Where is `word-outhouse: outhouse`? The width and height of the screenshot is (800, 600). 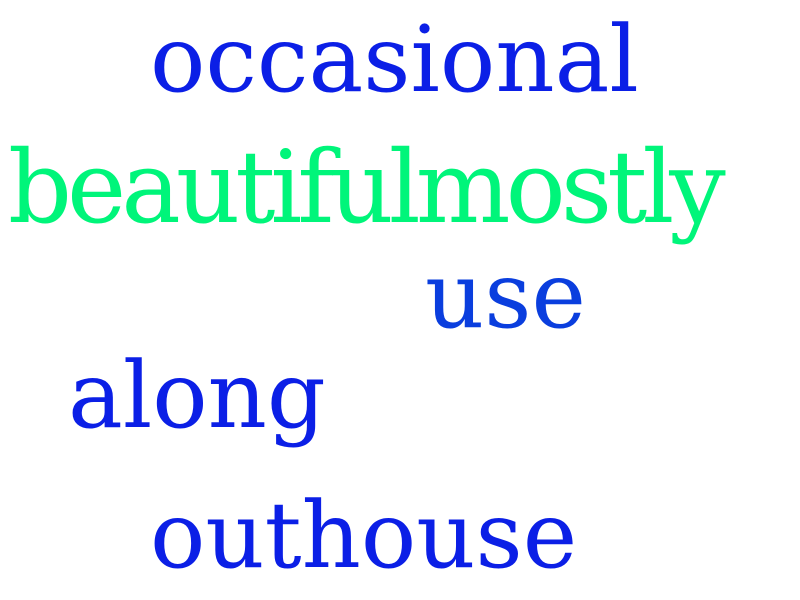
word-outhouse: outhouse is located at coordinates (364, 535).